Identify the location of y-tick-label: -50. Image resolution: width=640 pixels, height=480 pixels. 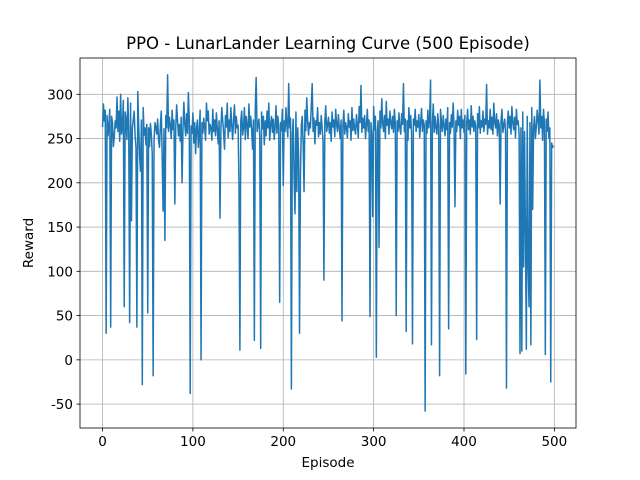
(62, 405).